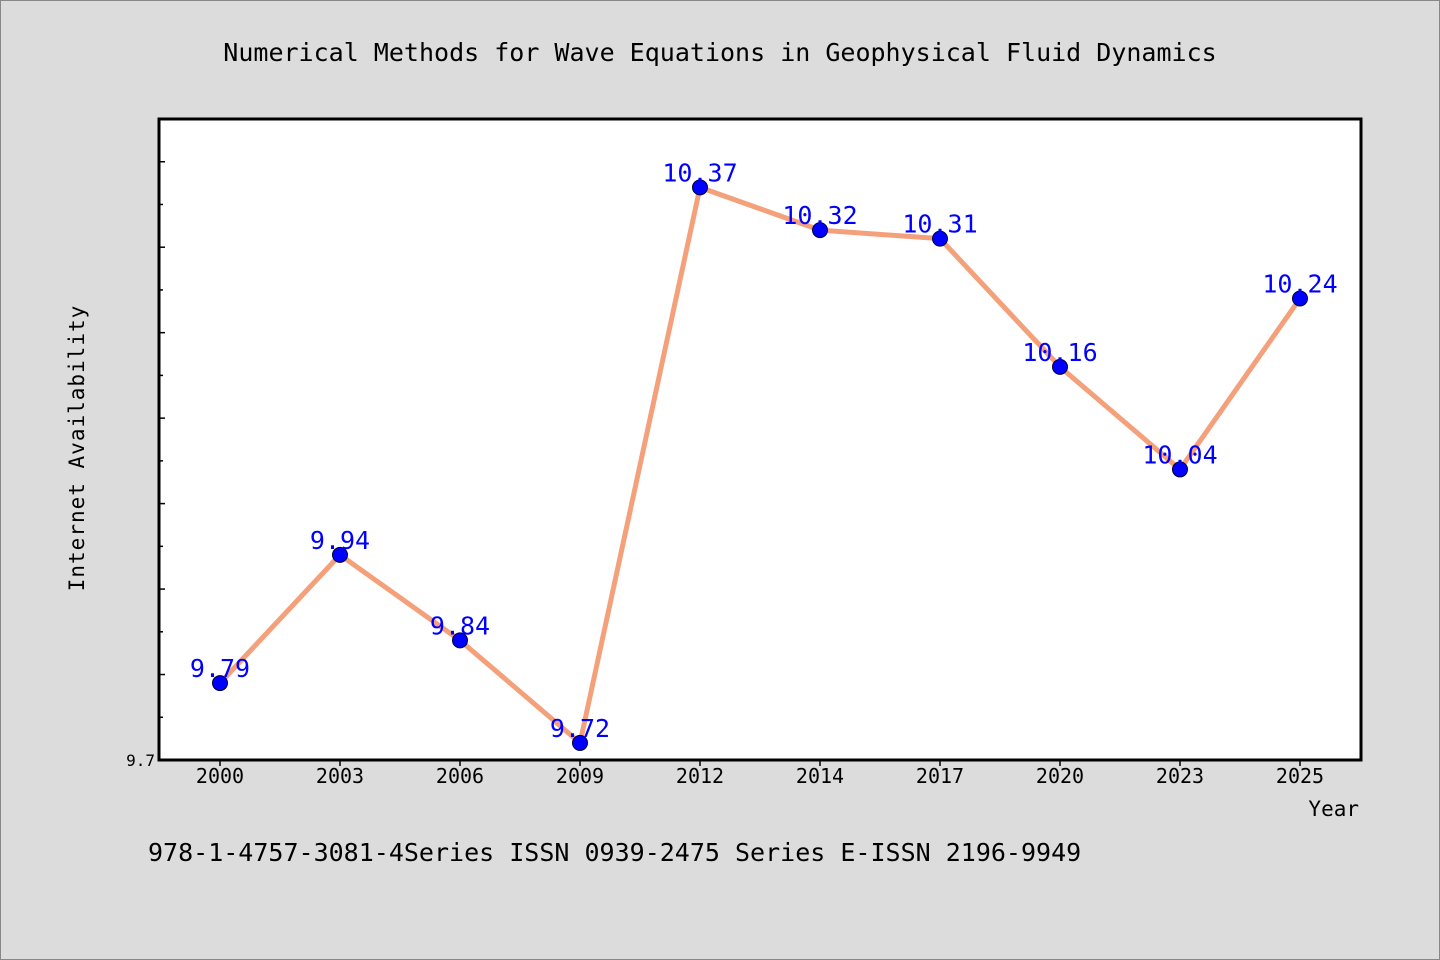 This screenshot has width=1440, height=960. I want to click on x-tick-label: 2003, so click(340, 776).